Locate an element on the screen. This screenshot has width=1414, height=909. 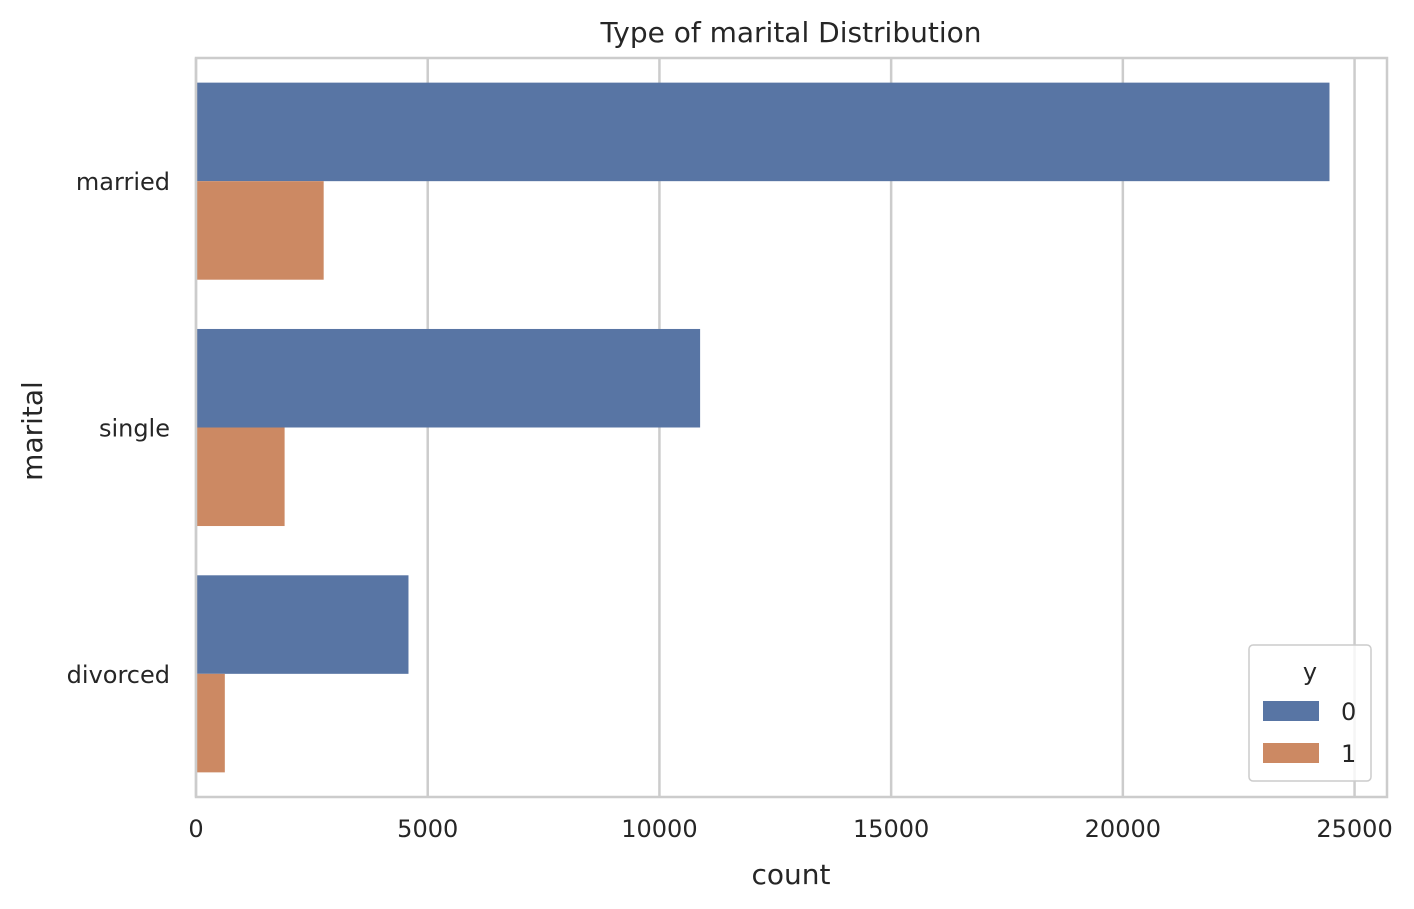
x-tick-label: 10000 is located at coordinates (659, 829).